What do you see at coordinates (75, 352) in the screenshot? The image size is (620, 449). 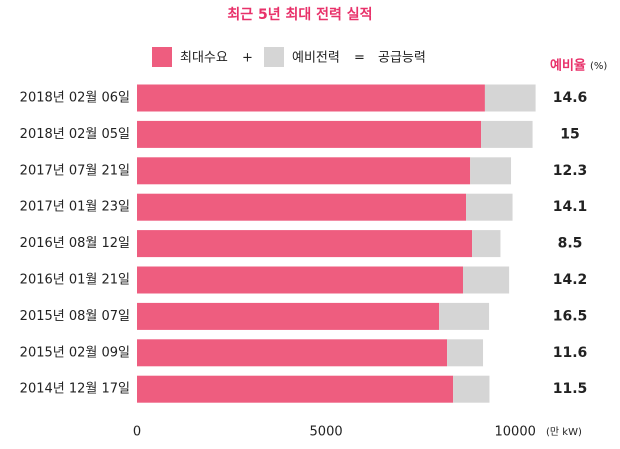 I see `y-tick-label: 2015년 02월 09일` at bounding box center [75, 352].